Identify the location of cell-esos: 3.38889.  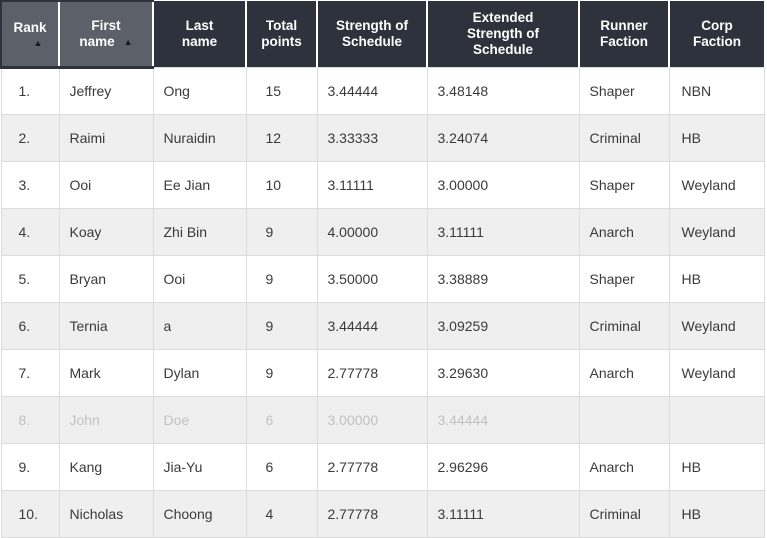
(503, 278).